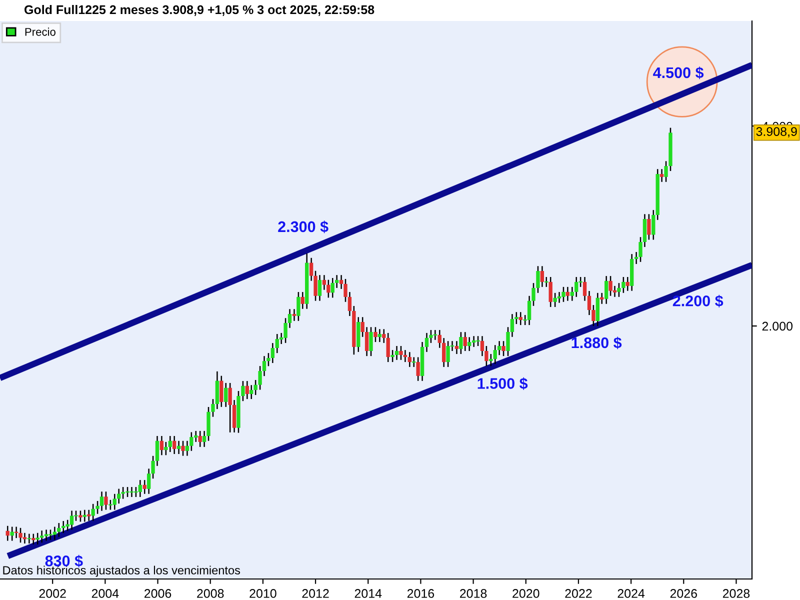  Describe the element at coordinates (158, 593) in the screenshot. I see `x-tick-label: 2006` at that location.